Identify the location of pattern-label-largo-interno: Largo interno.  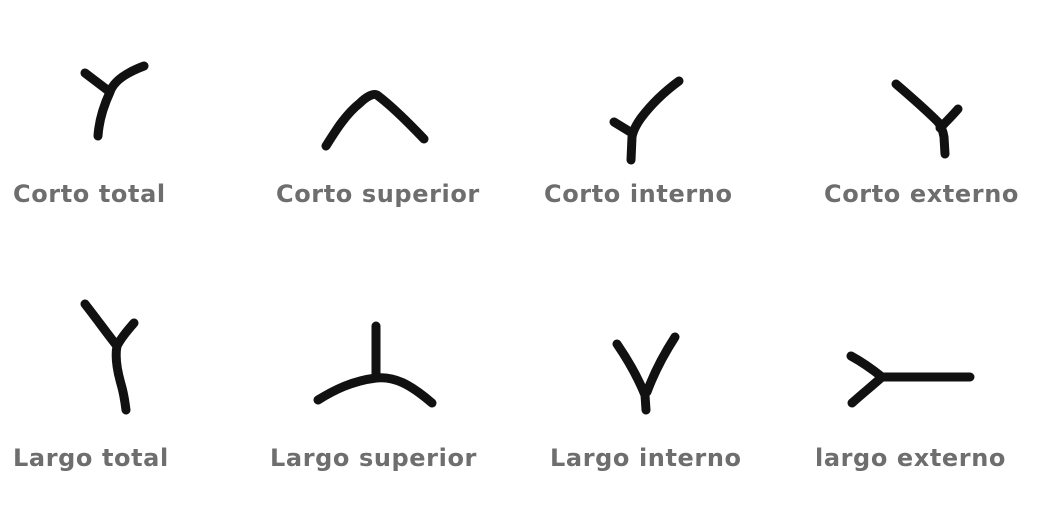
(646, 458).